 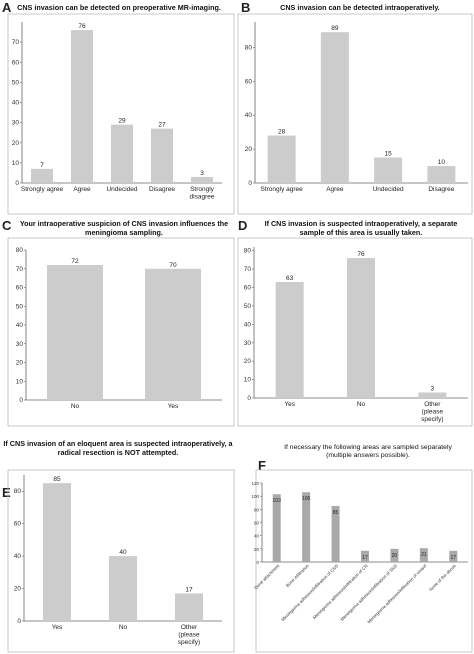 What do you see at coordinates (267, 577) in the screenshot?
I see `x-tick-label: Dural attachment` at bounding box center [267, 577].